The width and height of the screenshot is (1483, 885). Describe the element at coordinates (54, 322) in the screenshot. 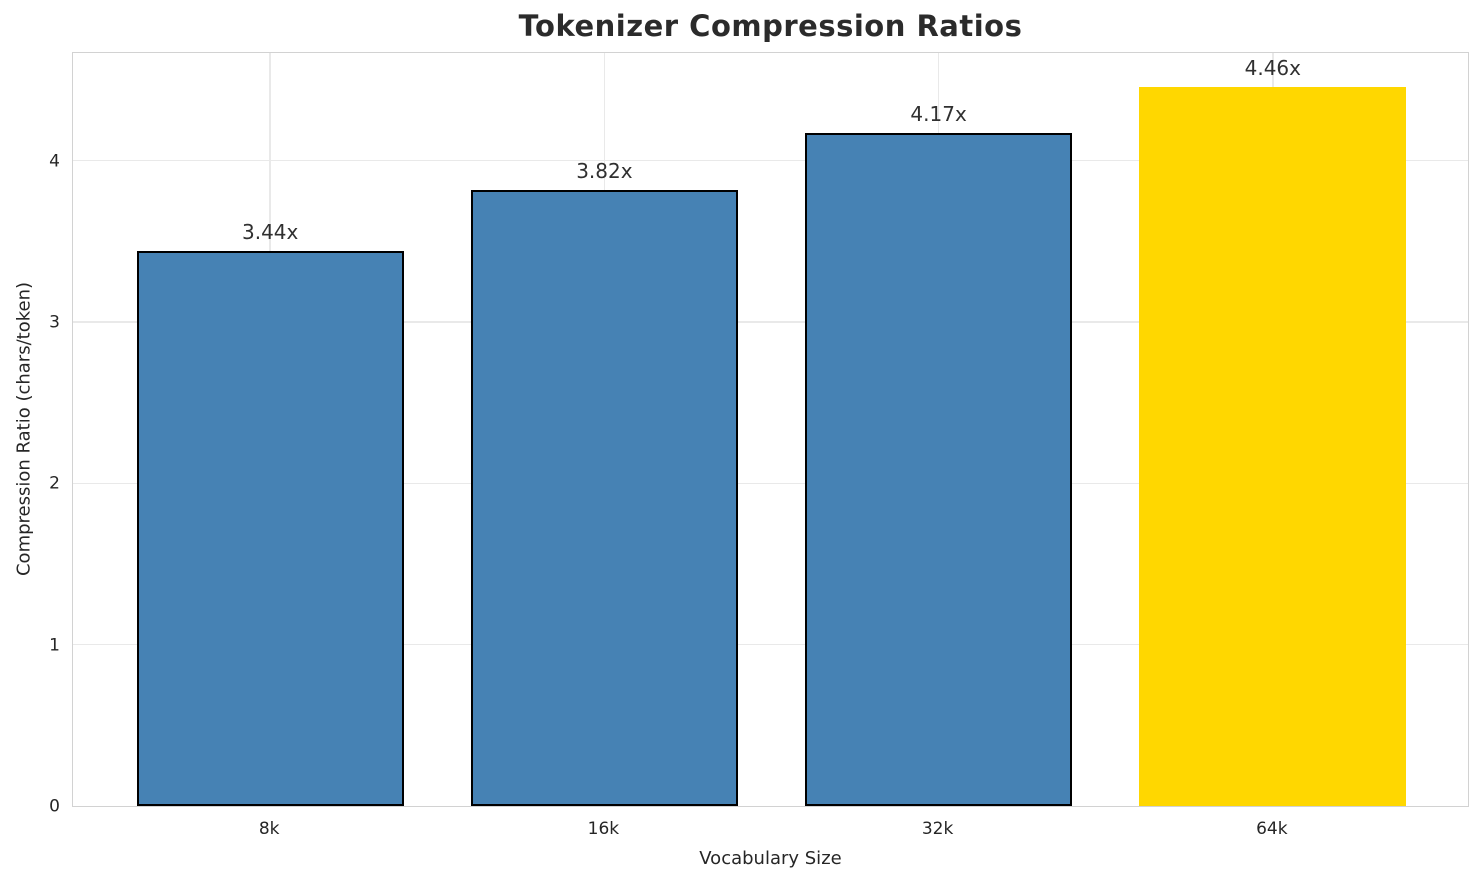

I see `y-tick-3: 3` at that location.